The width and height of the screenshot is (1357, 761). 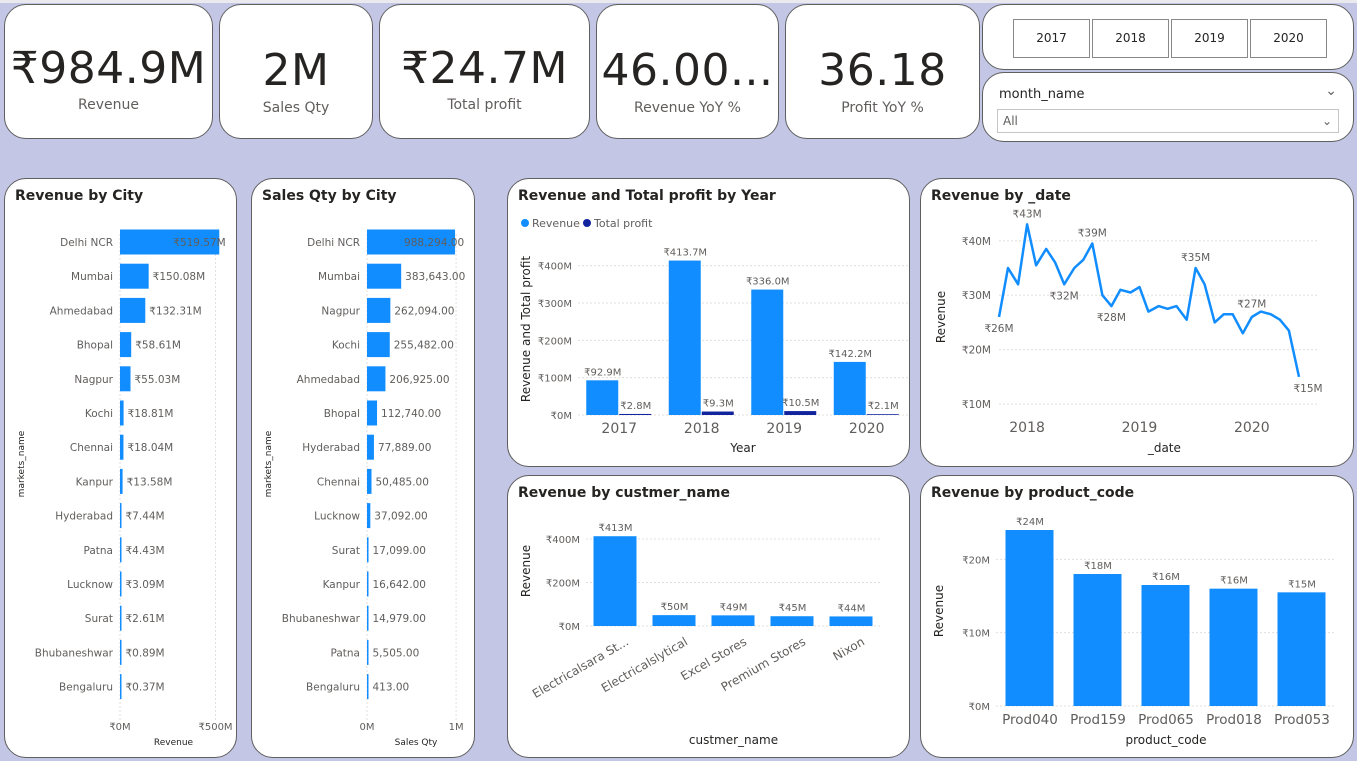 I want to click on category-label: Mumbai, so click(x=339, y=277).